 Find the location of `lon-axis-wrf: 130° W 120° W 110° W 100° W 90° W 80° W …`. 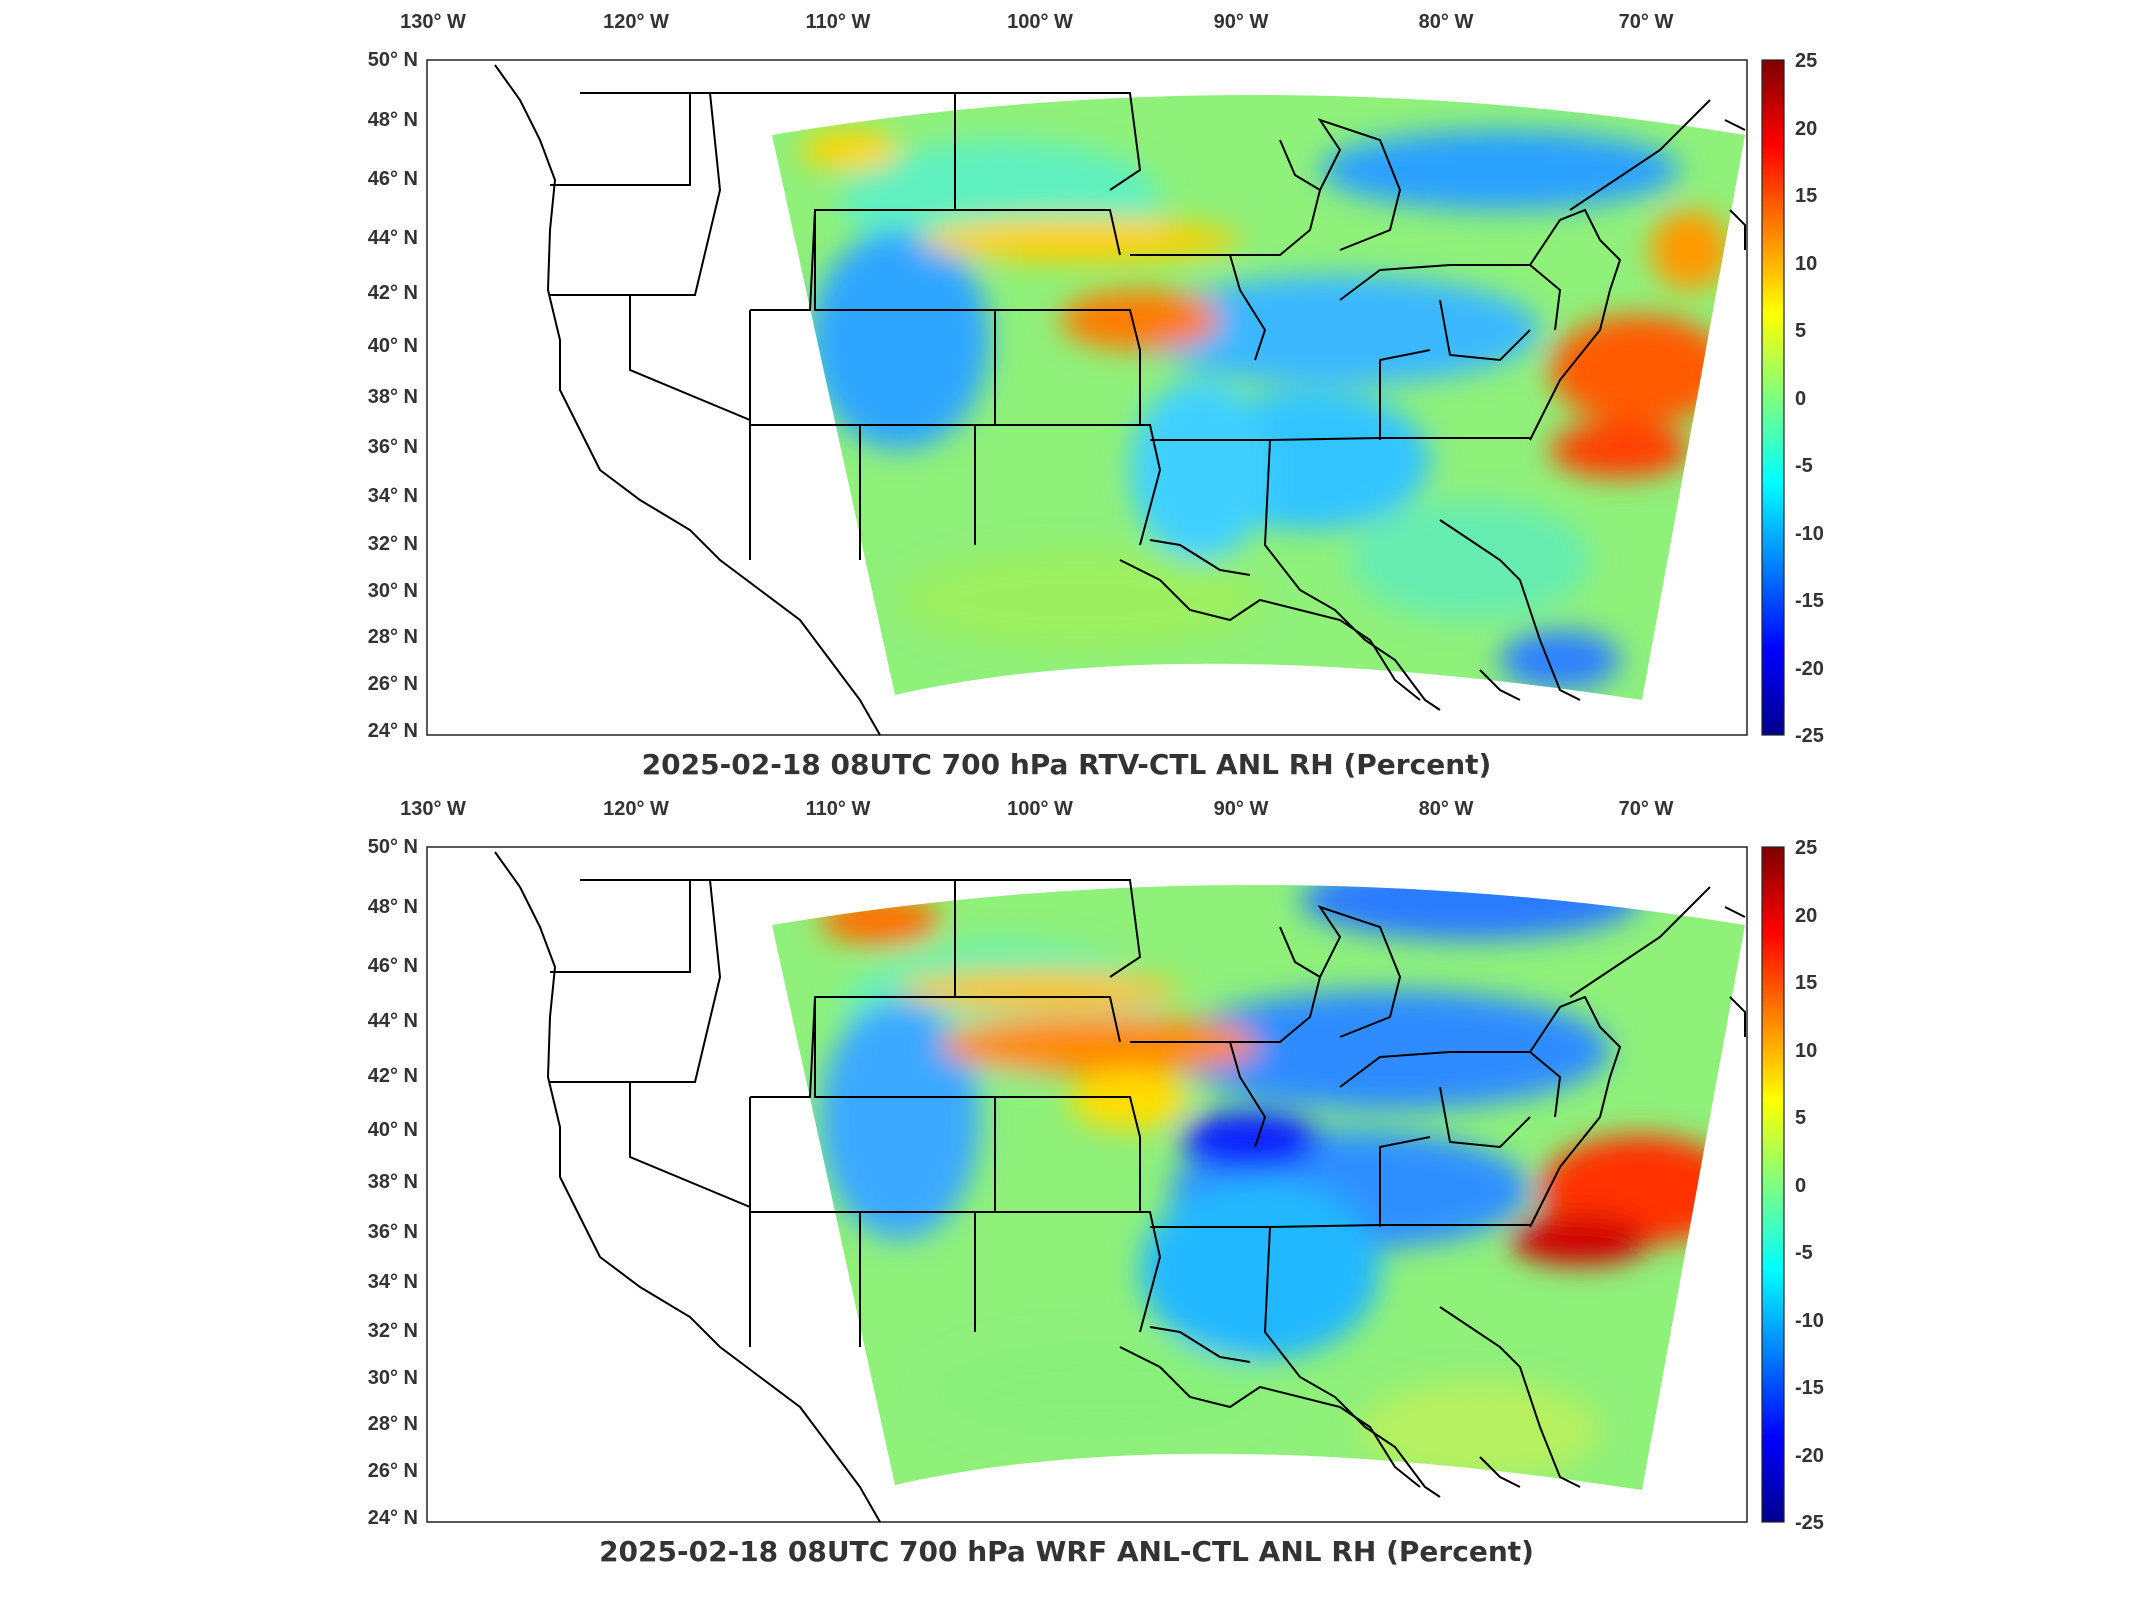

lon-axis-wrf: 130° W 120° W 110° W 100° W 90° W 80° W … is located at coordinates (1036, 809).